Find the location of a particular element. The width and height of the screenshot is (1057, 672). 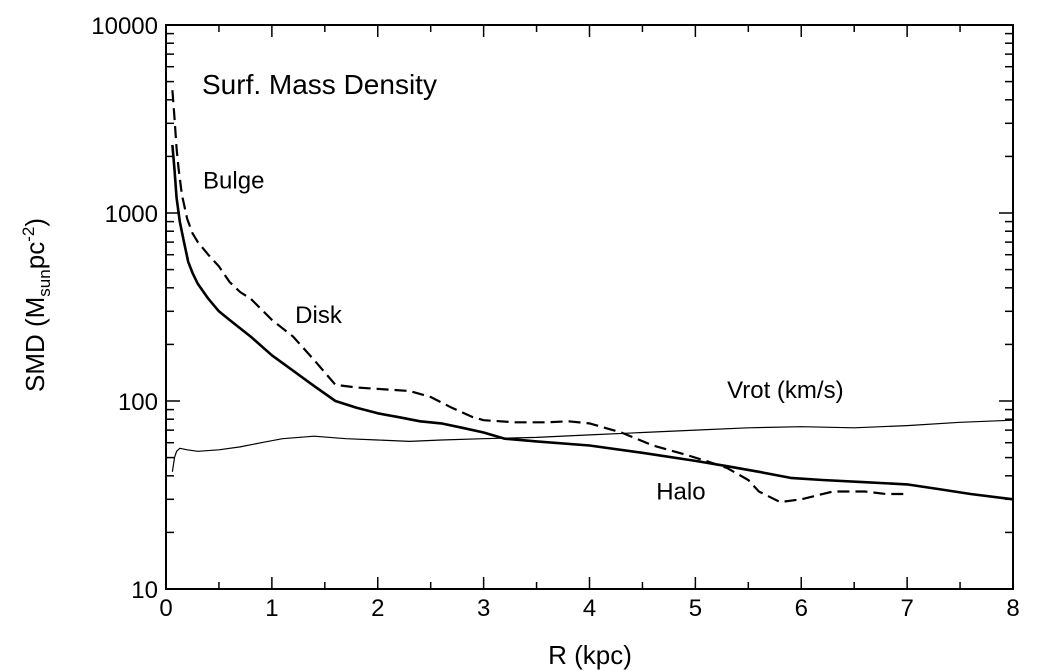

y-axis-title: SMD (Msunpc-2) is located at coordinates (36, 305).